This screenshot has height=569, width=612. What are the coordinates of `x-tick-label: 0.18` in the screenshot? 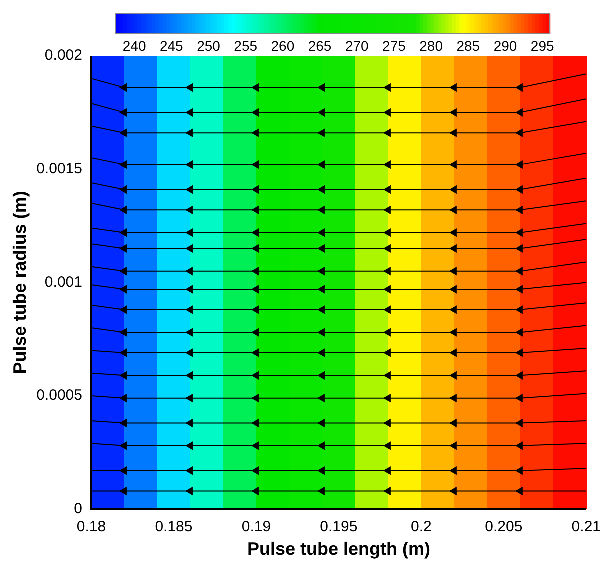 It's located at (91, 527).